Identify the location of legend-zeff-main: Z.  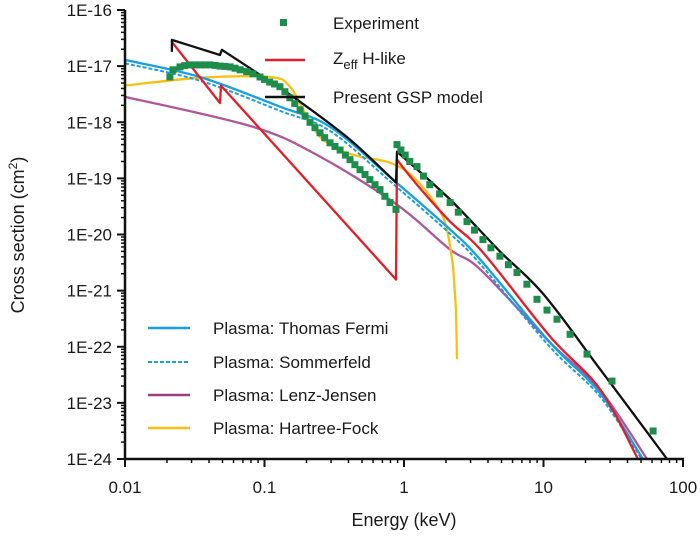
(338, 58).